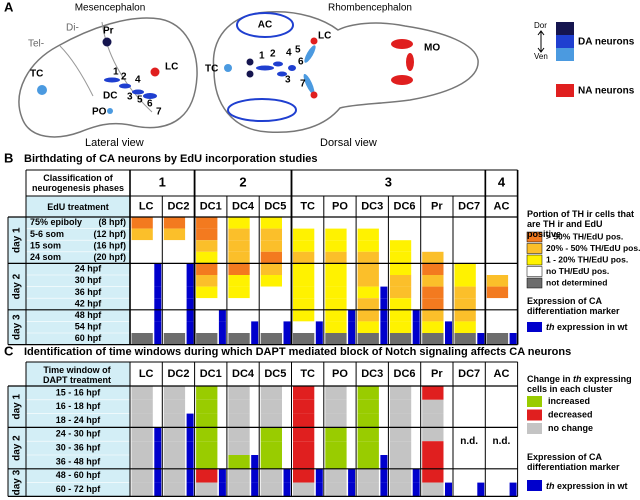  What do you see at coordinates (56, 222) in the screenshot?
I see `row-label: 75% epiboly` at bounding box center [56, 222].